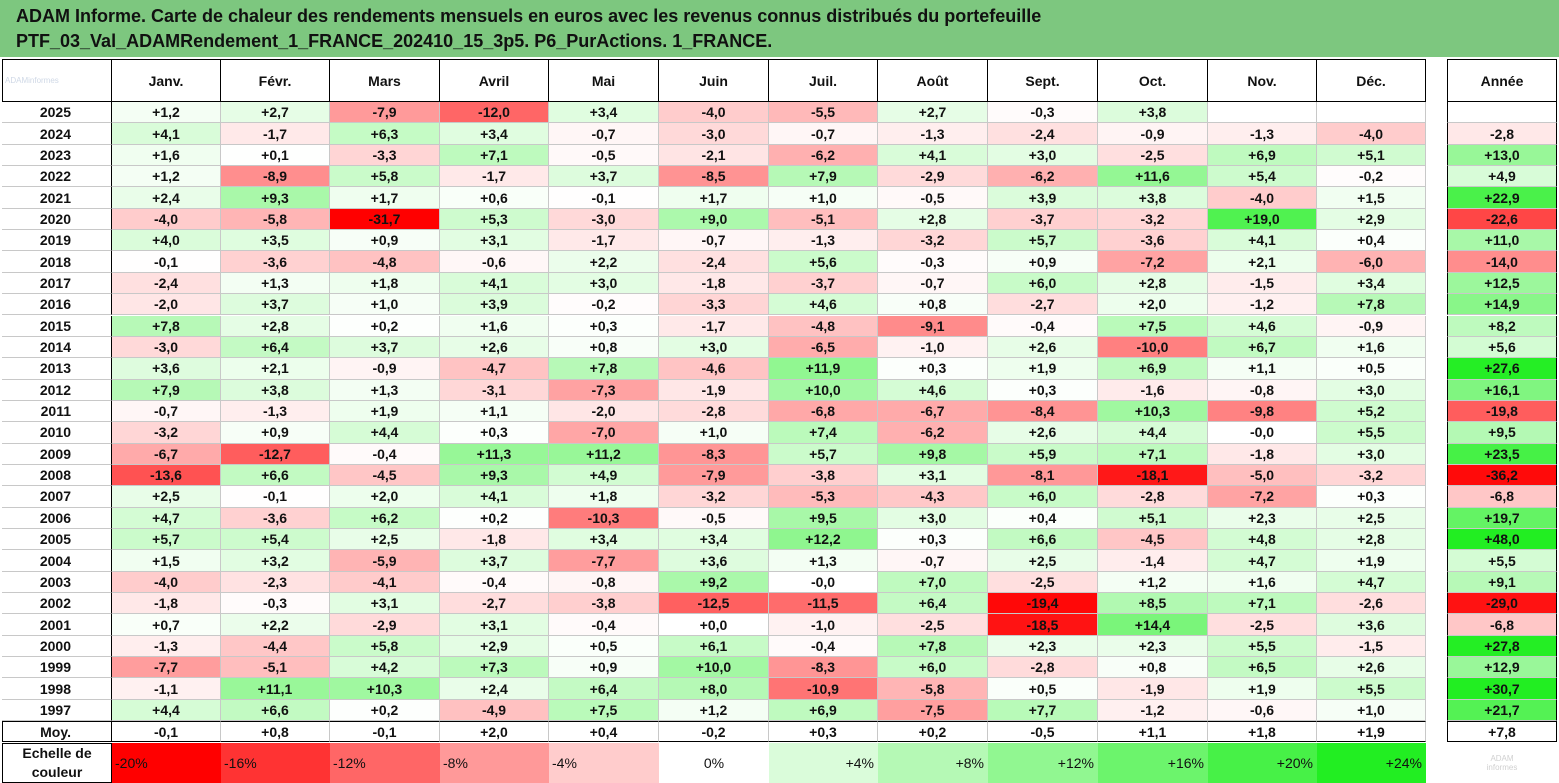 The height and width of the screenshot is (783, 1559). I want to click on month-header: Déc., so click(1371, 80).